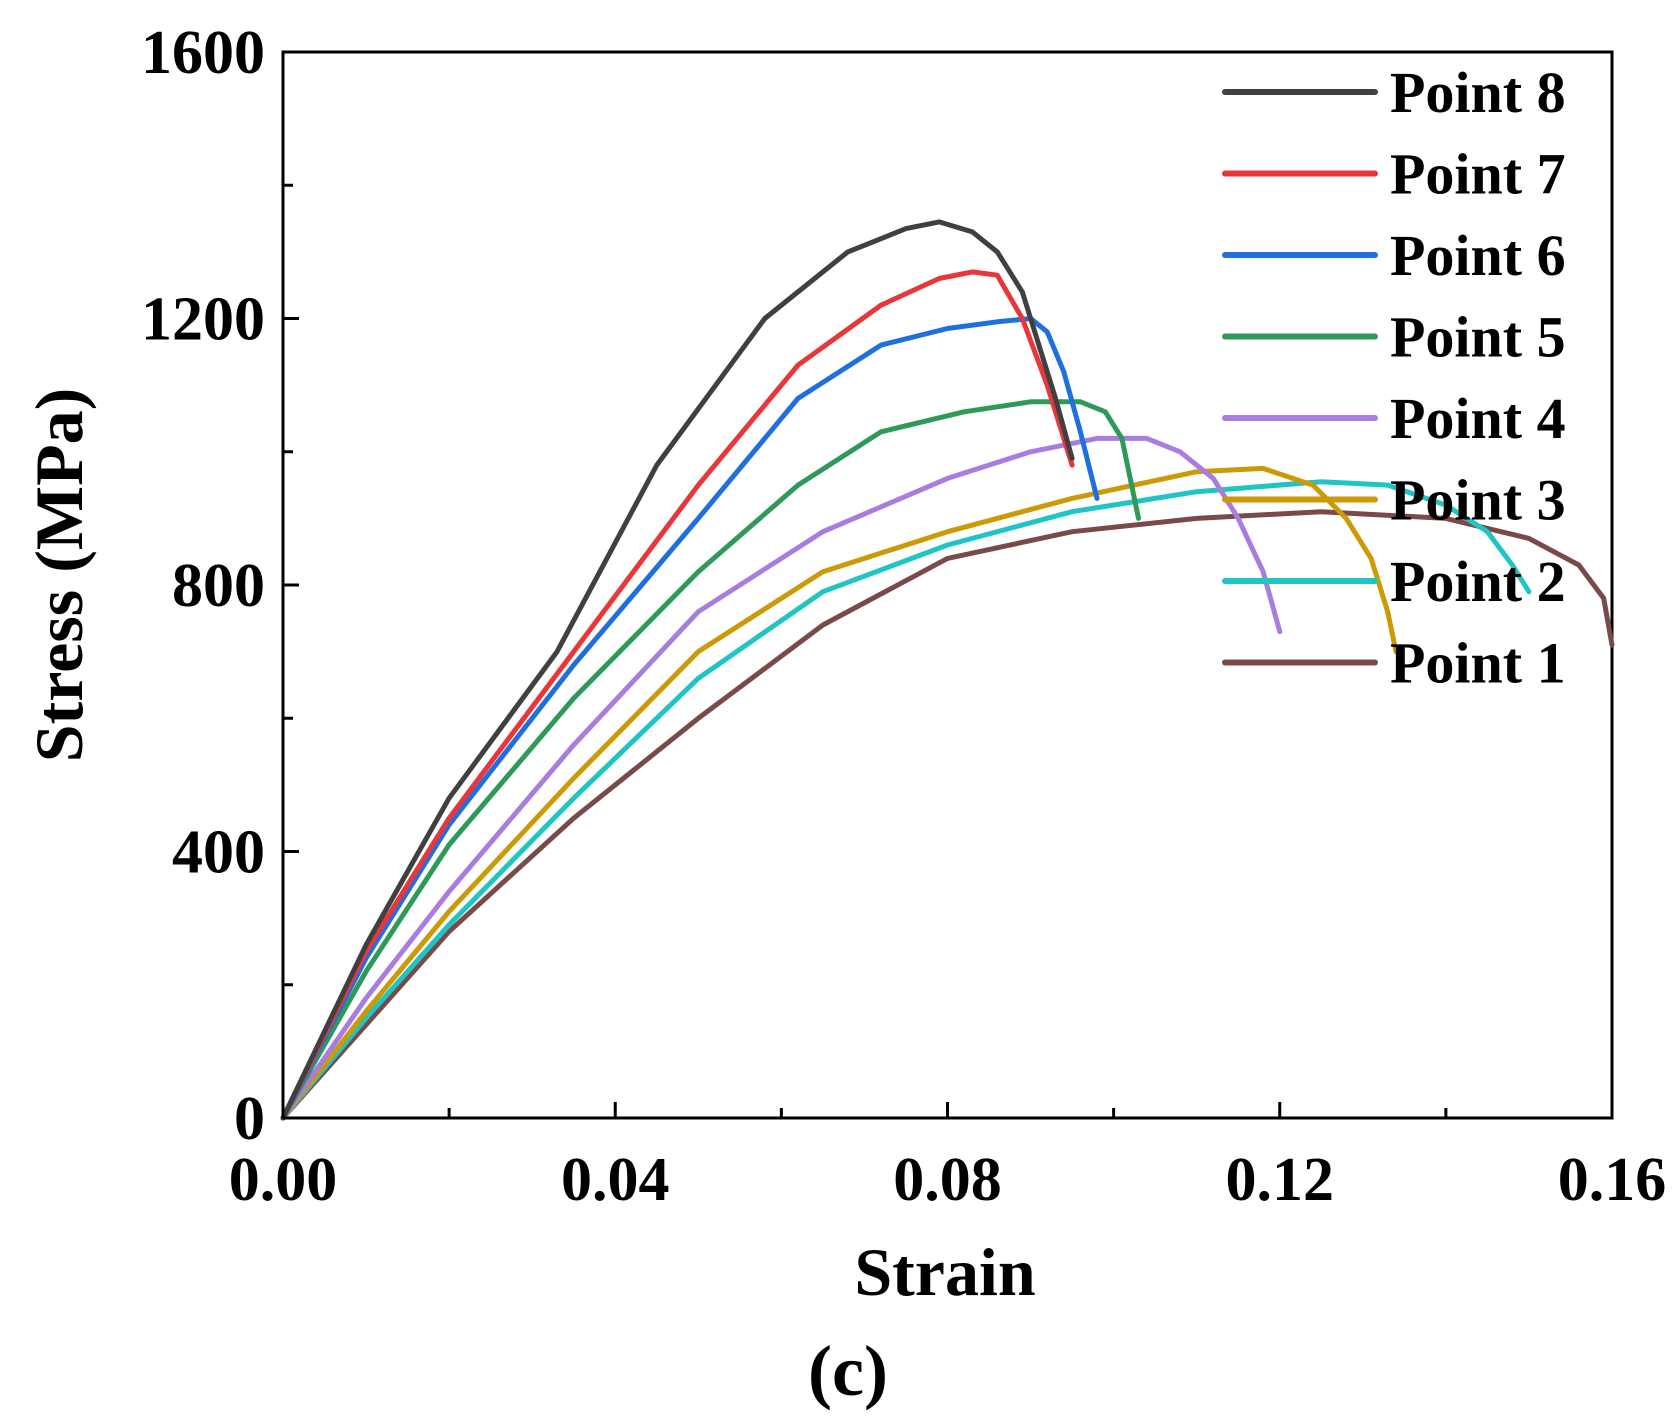 Image resolution: width=1680 pixels, height=1420 pixels. I want to click on x-tick-label: 0.08, so click(947, 1180).